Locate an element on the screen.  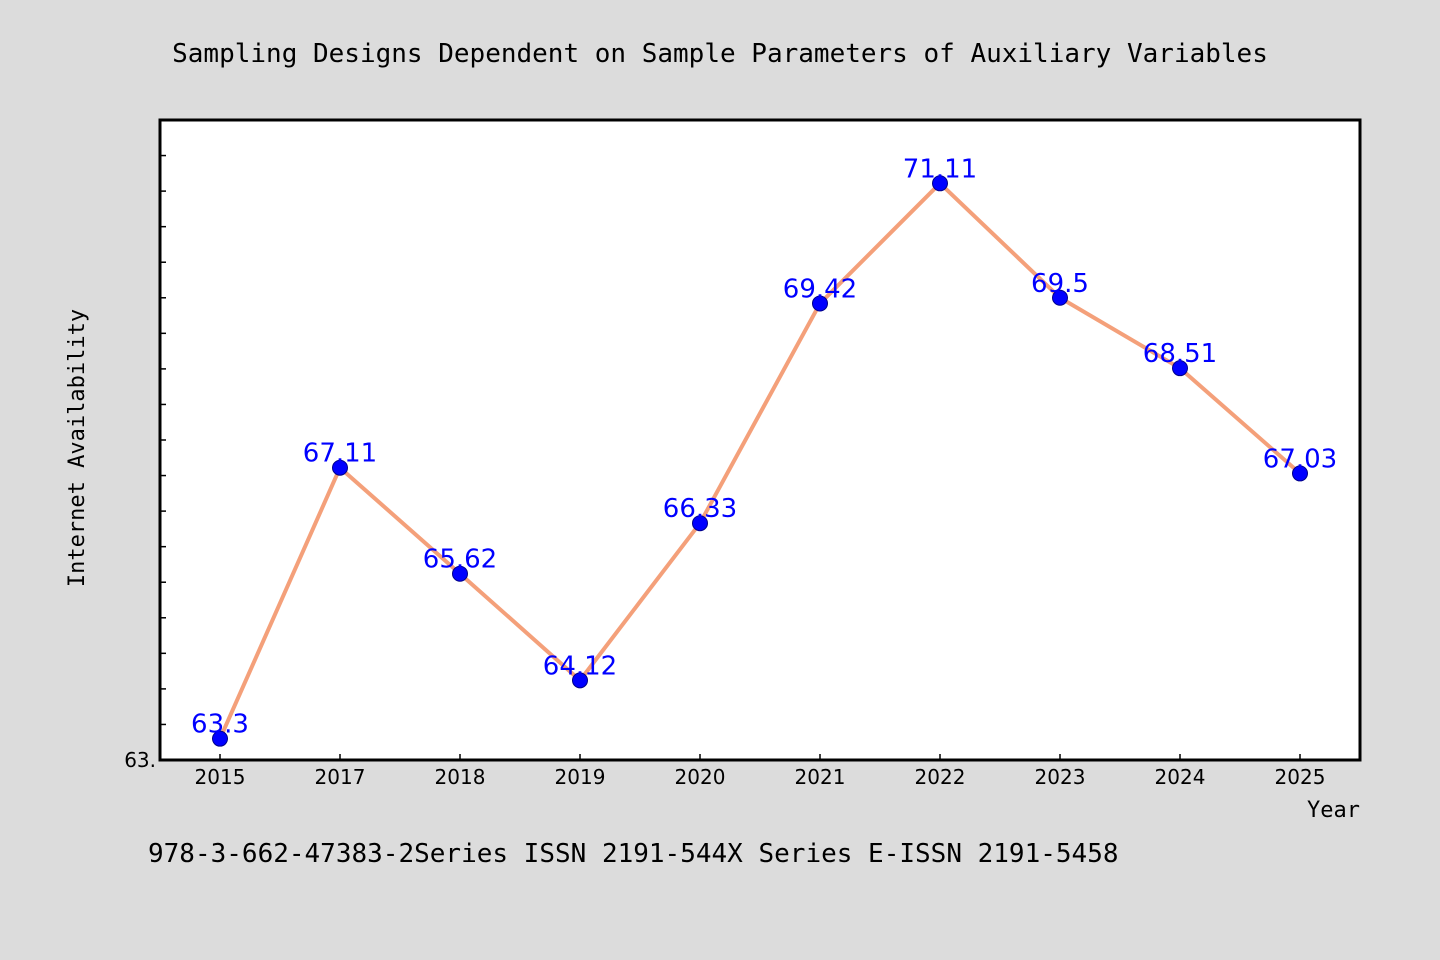
data-label: 68.51 is located at coordinates (1180, 354).